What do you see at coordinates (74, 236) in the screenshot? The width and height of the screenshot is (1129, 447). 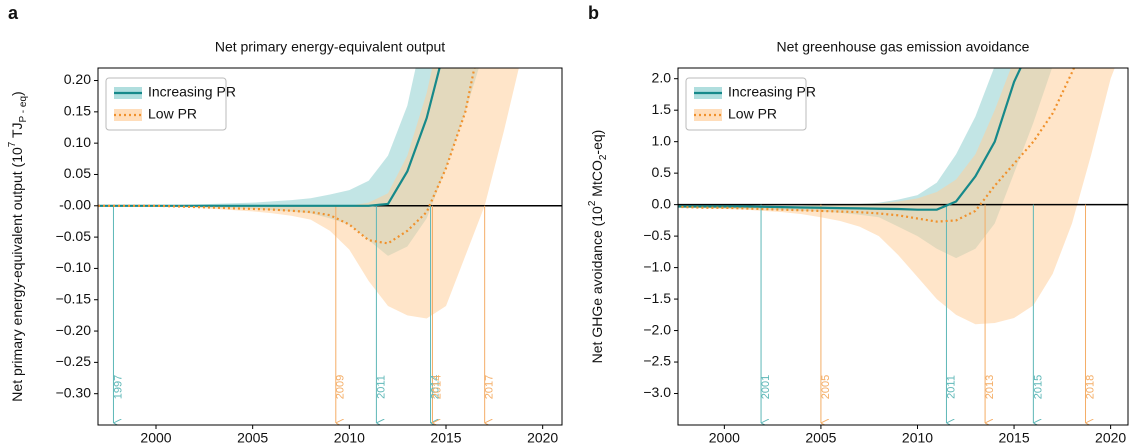 I see `y-tick-label: −0.05` at bounding box center [74, 236].